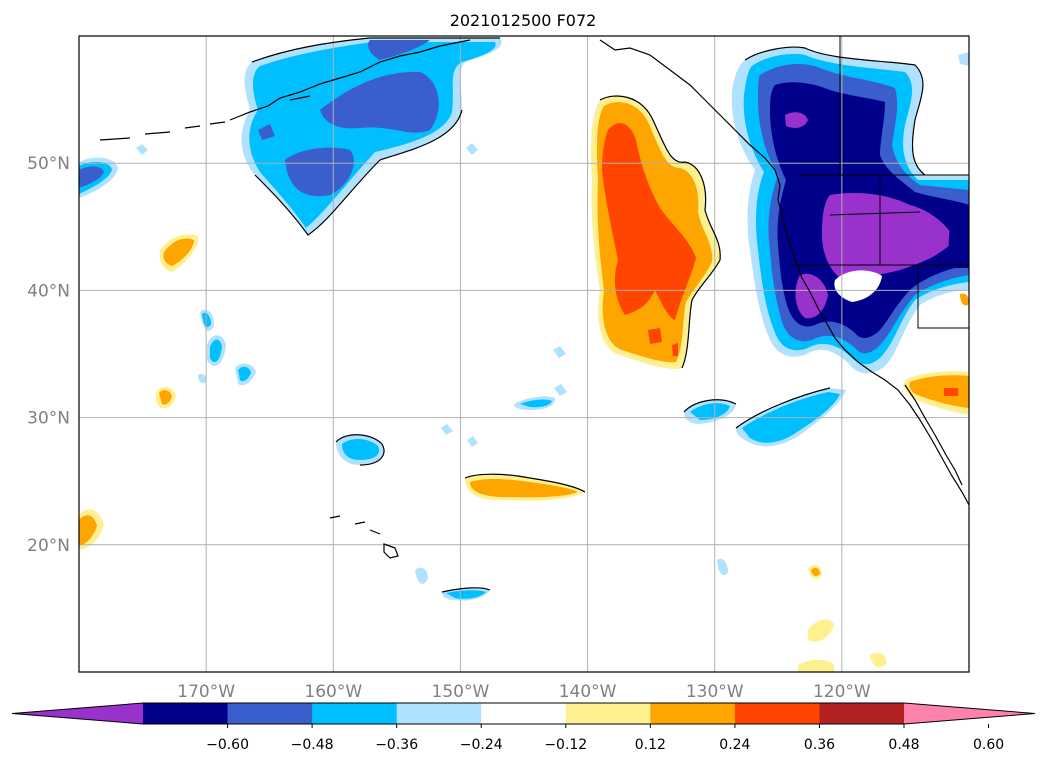  Describe the element at coordinates (48, 164) in the screenshot. I see `lat-tick-label: 50°N` at that location.